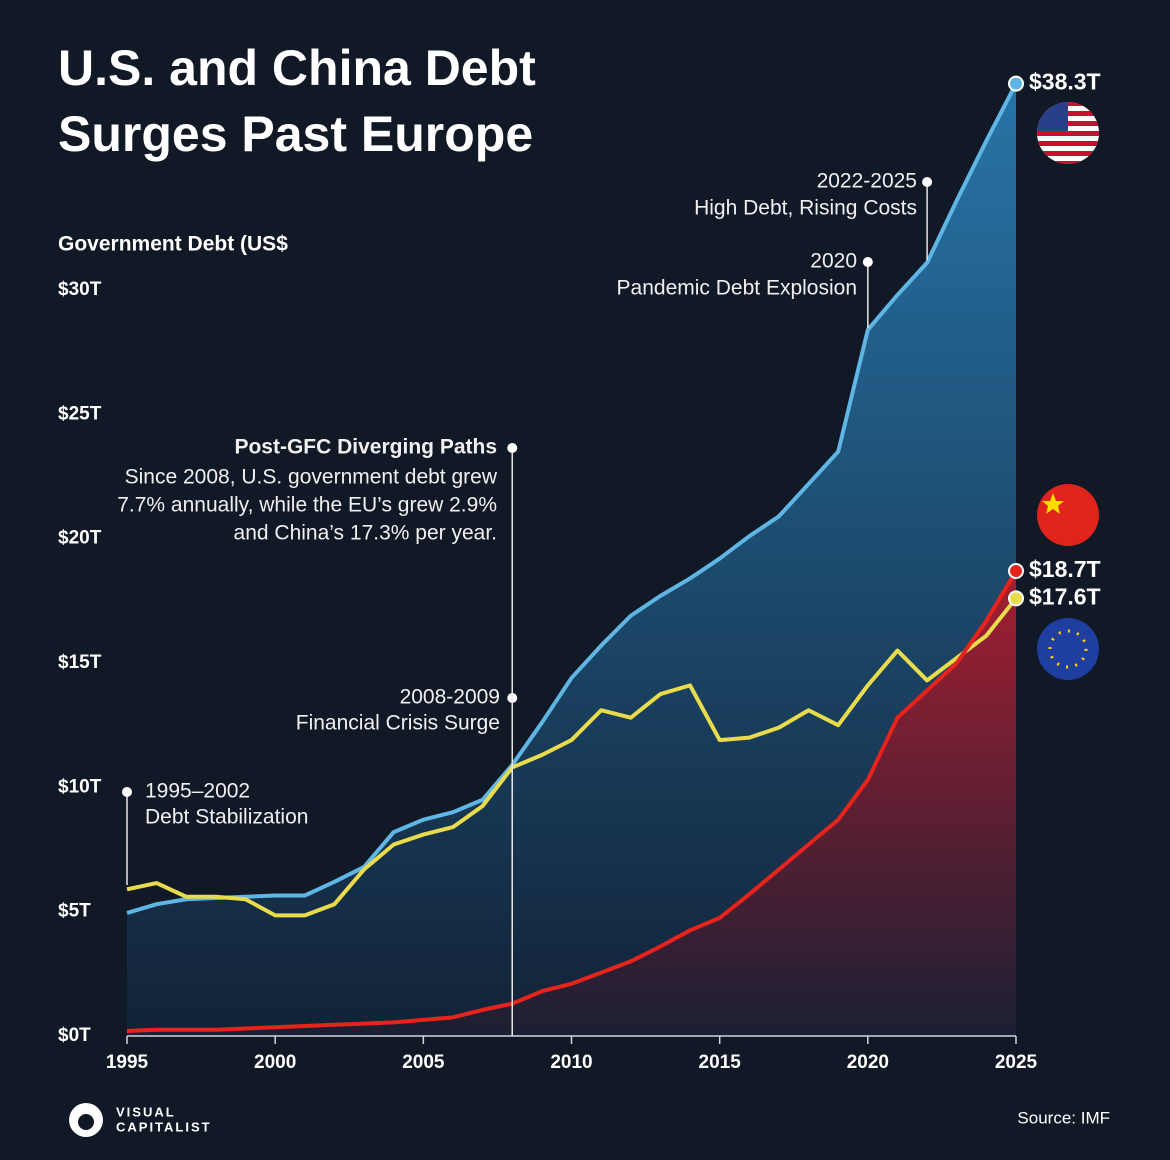 This screenshot has width=1170, height=1160. Describe the element at coordinates (1016, 1062) in the screenshot. I see `x-tick-label: 2025` at that location.